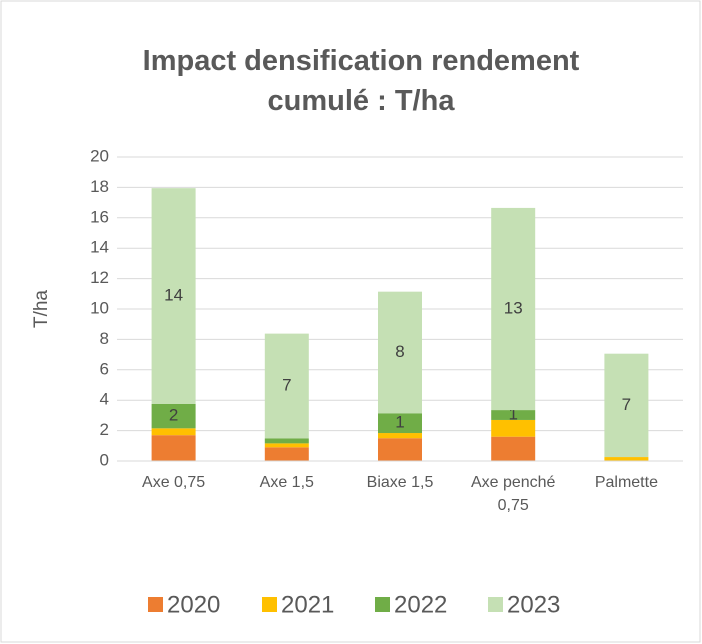  I want to click on y-tick-label: 16, so click(99, 216).